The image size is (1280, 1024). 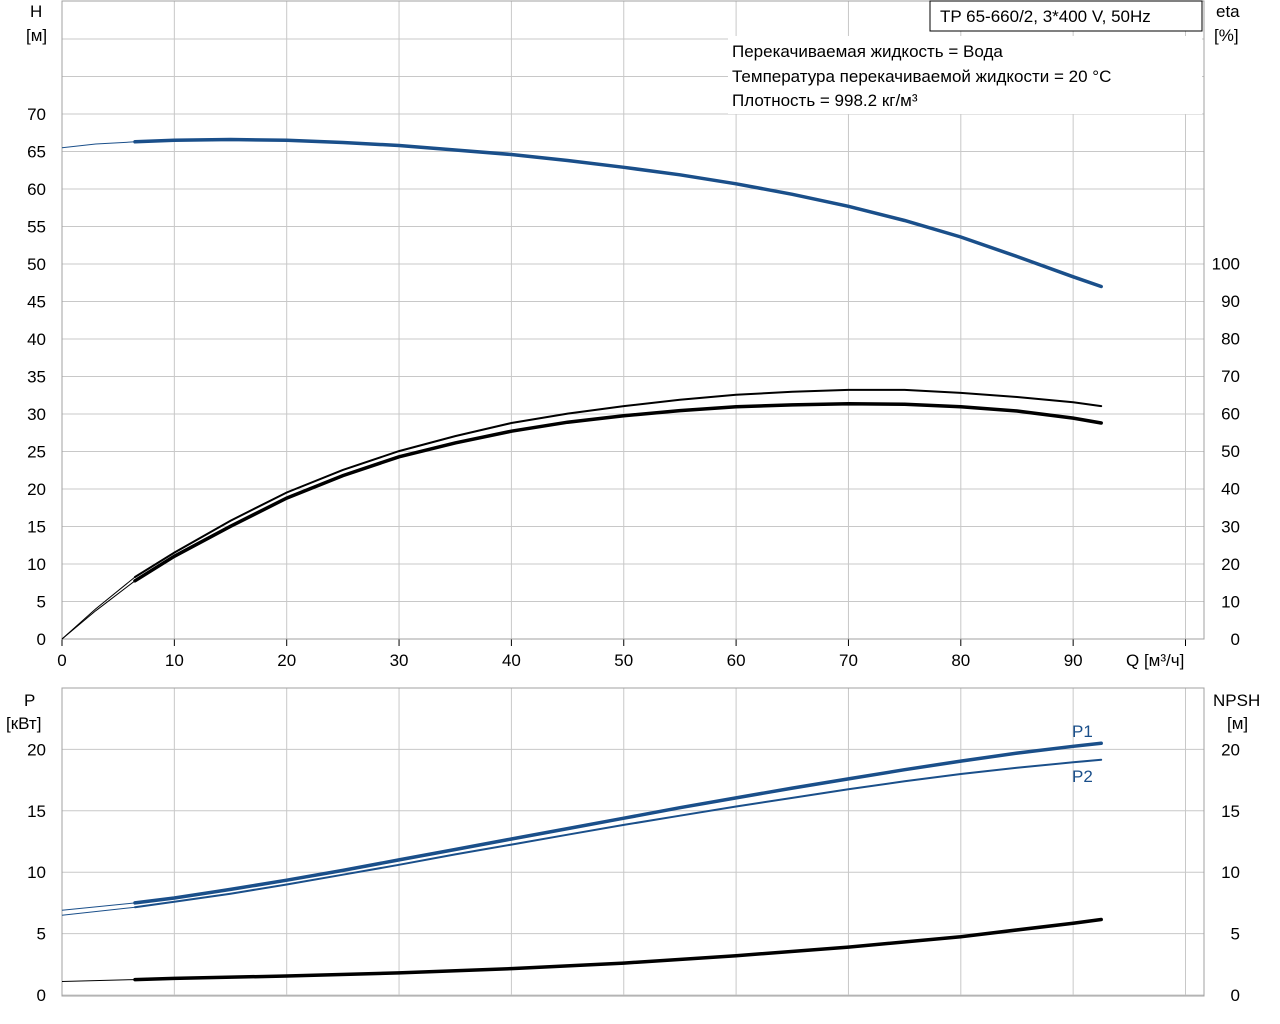 I want to click on head-axis-symbol: H, so click(x=36, y=11).